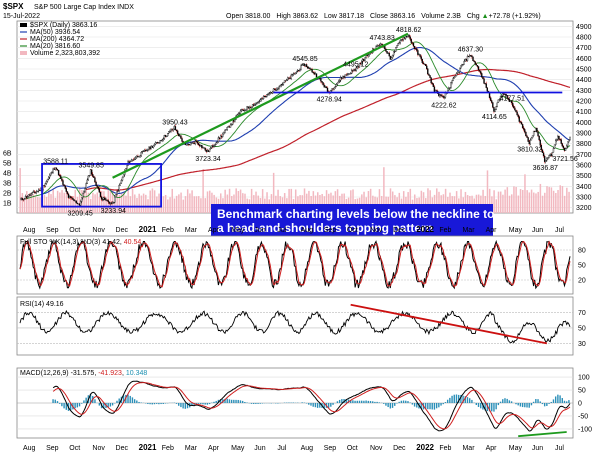 This screenshot has width=609, height=455. Describe the element at coordinates (307, 448) in the screenshot. I see `time-tick: Aug` at that location.